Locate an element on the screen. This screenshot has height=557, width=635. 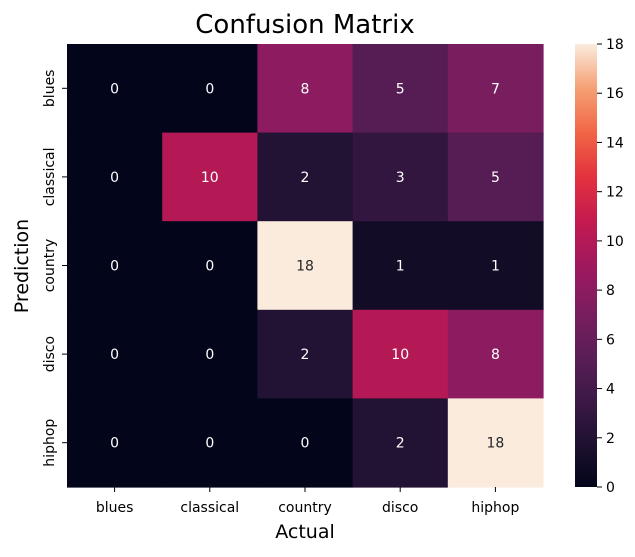
heatmap-cell-blues-classical is located at coordinates (210, 89).